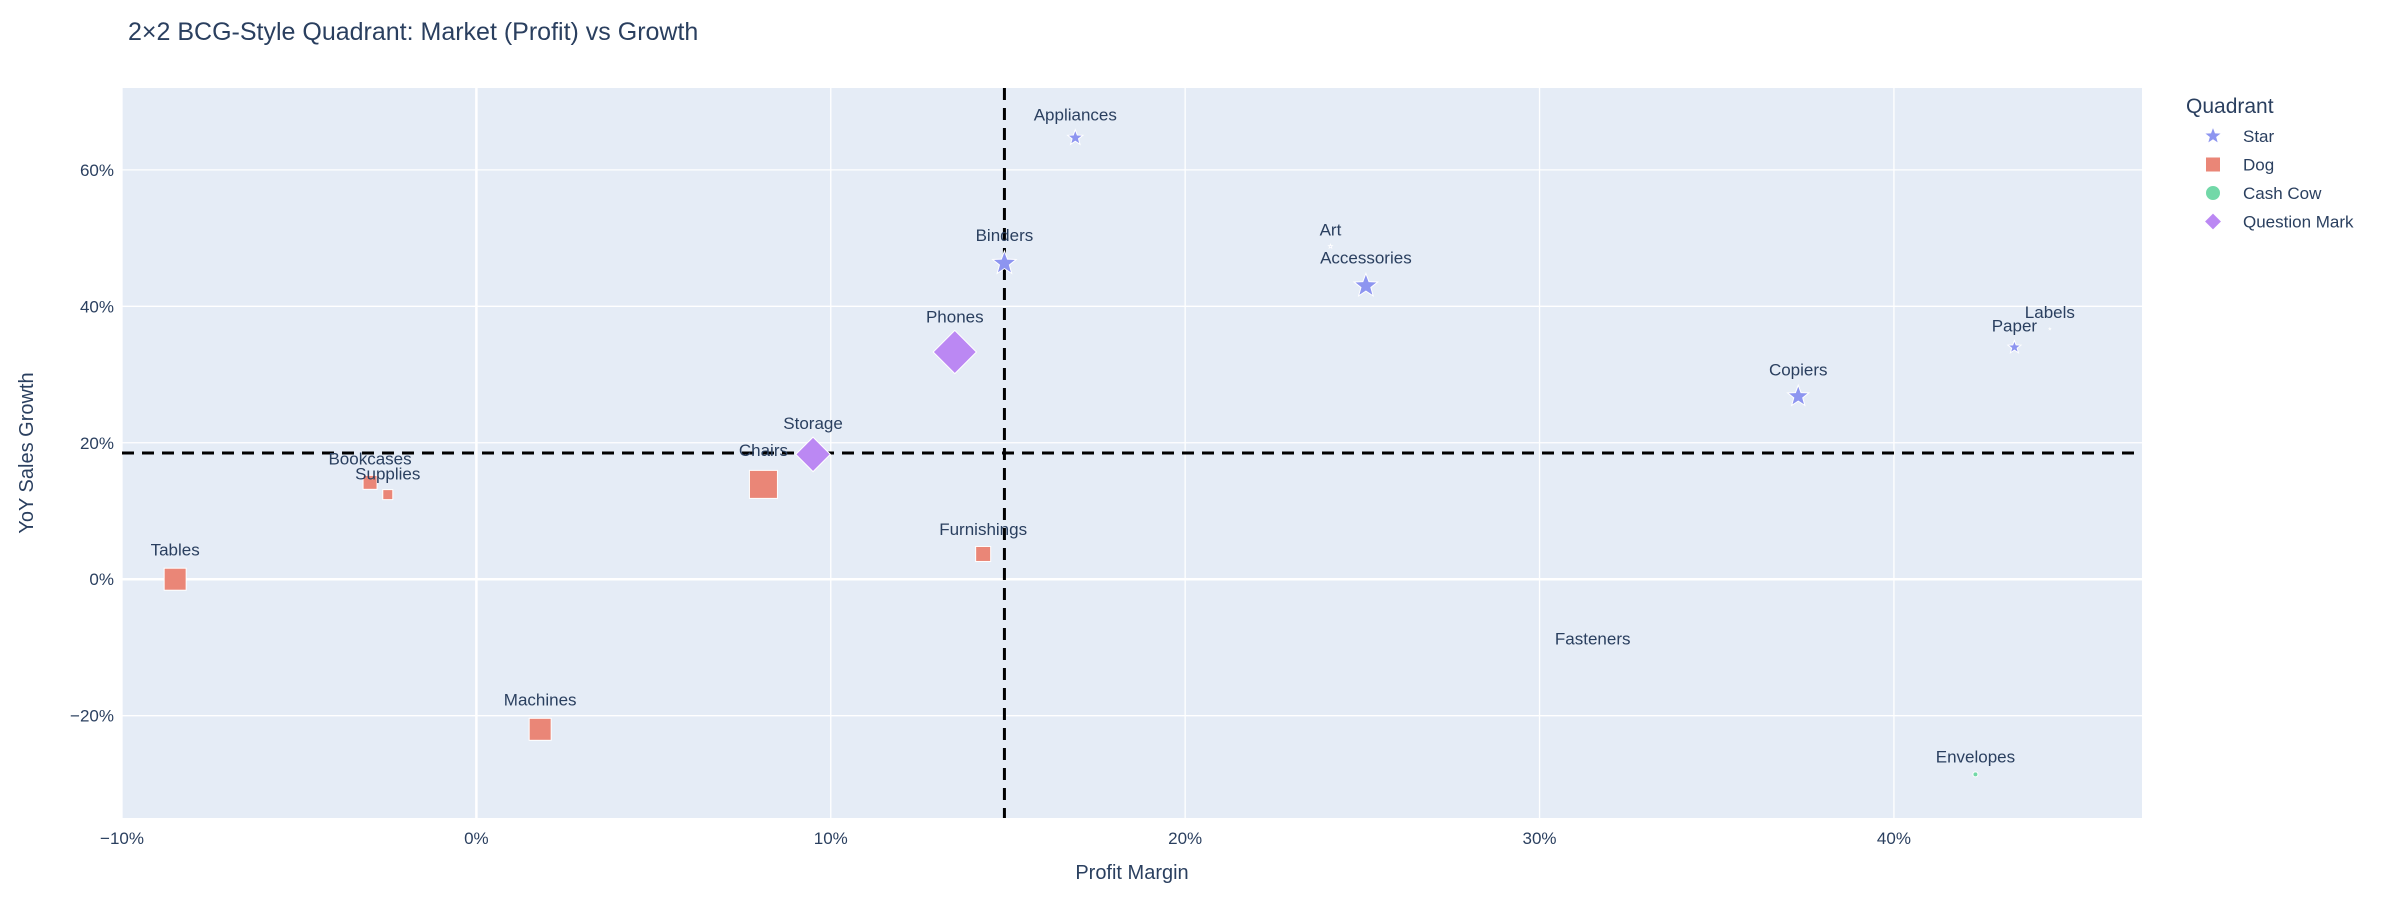 This screenshot has width=2392, height=902. What do you see at coordinates (1975, 757) in the screenshot?
I see `point-label: Envelopes` at bounding box center [1975, 757].